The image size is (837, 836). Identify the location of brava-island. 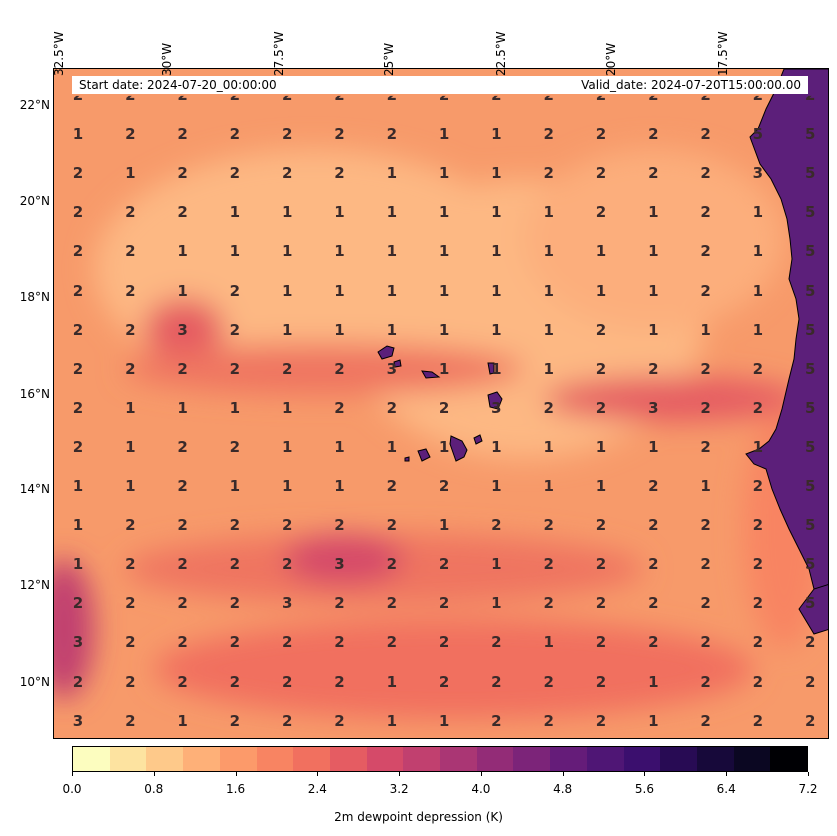
(407, 459).